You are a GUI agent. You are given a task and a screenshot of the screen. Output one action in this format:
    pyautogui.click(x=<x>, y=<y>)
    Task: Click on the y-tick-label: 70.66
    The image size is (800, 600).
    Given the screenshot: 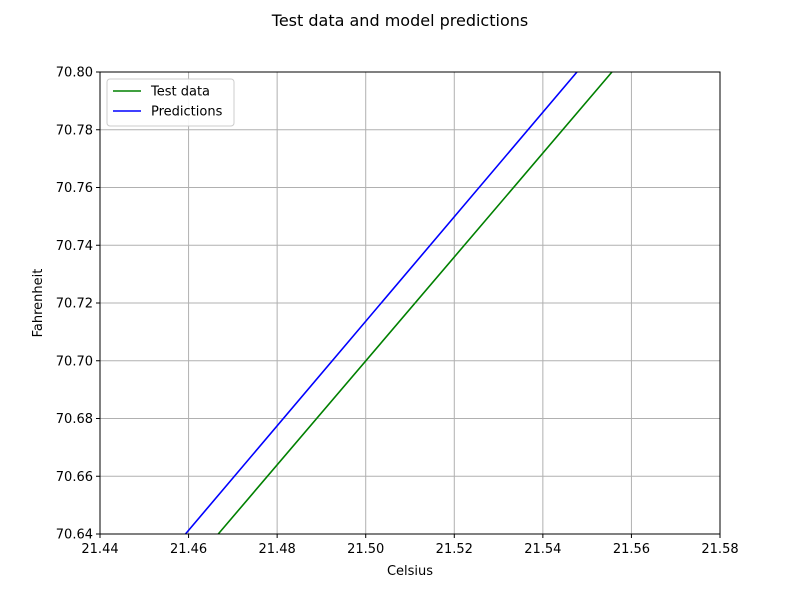 What is the action you would take?
    pyautogui.click(x=74, y=477)
    